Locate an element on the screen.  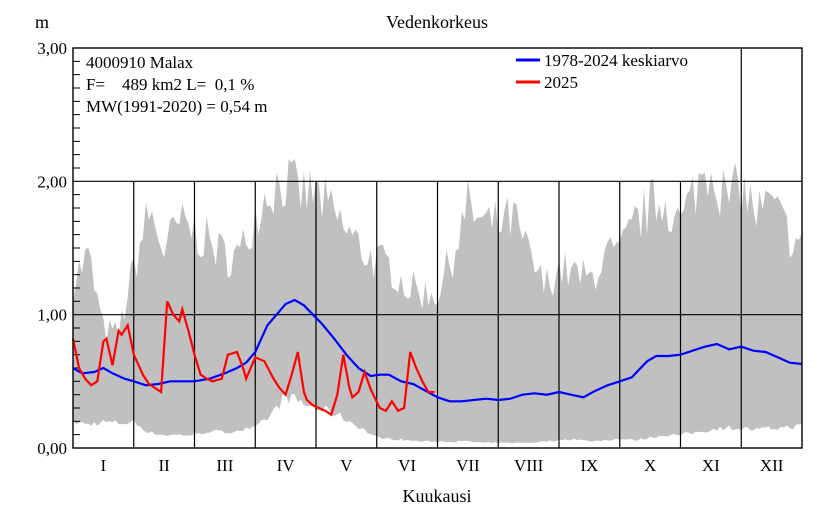
x-tick-label: IX is located at coordinates (589, 465).